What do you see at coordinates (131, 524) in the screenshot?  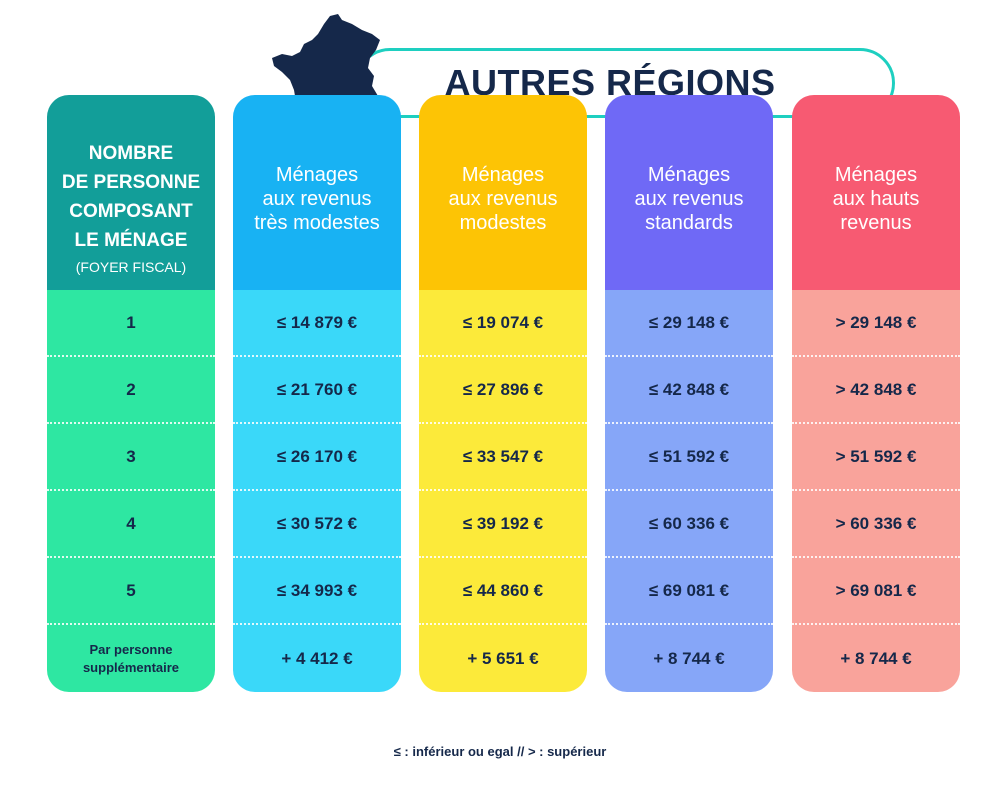 I see `table-cell: 4` at bounding box center [131, 524].